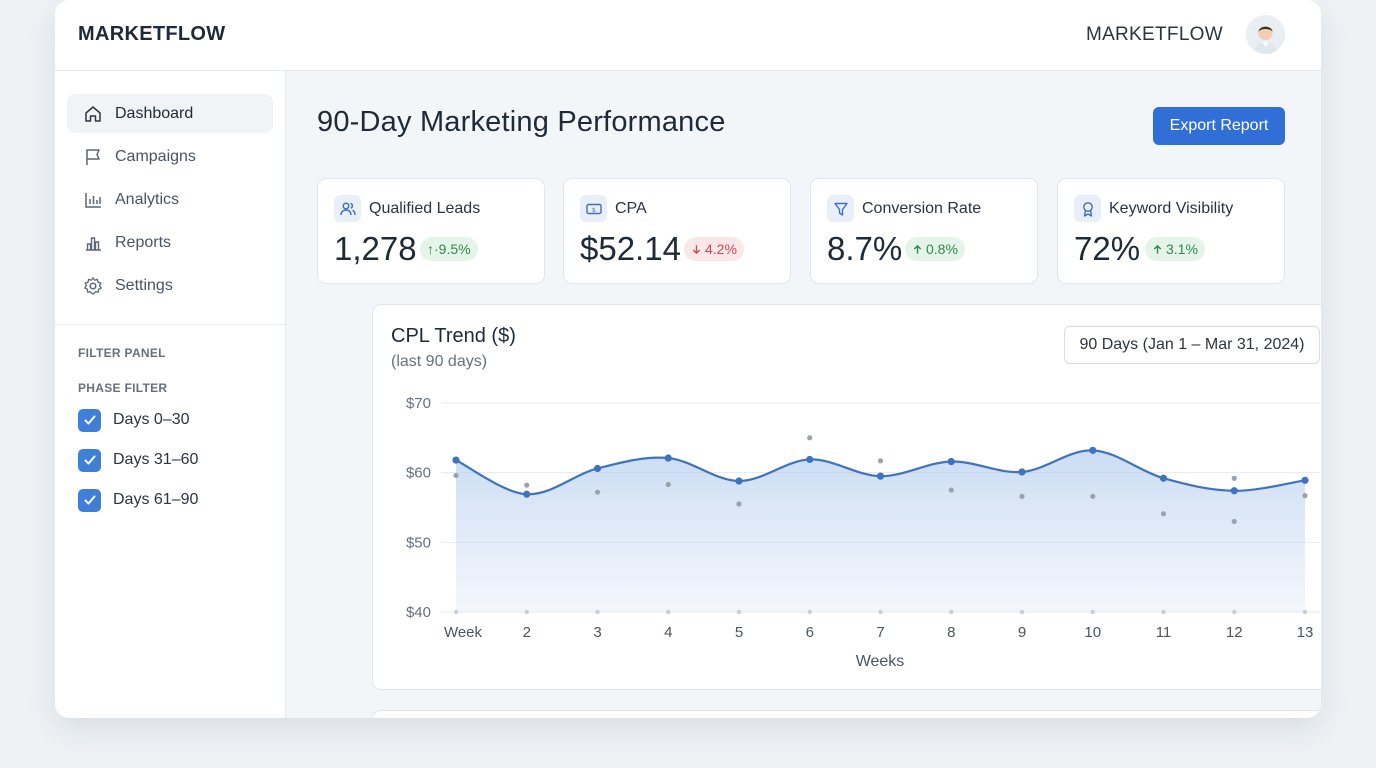  Describe the element at coordinates (1192, 345) in the screenshot. I see `date-range-selector: 90 Days (Jan 1 – Mar 31, 2024)` at that location.